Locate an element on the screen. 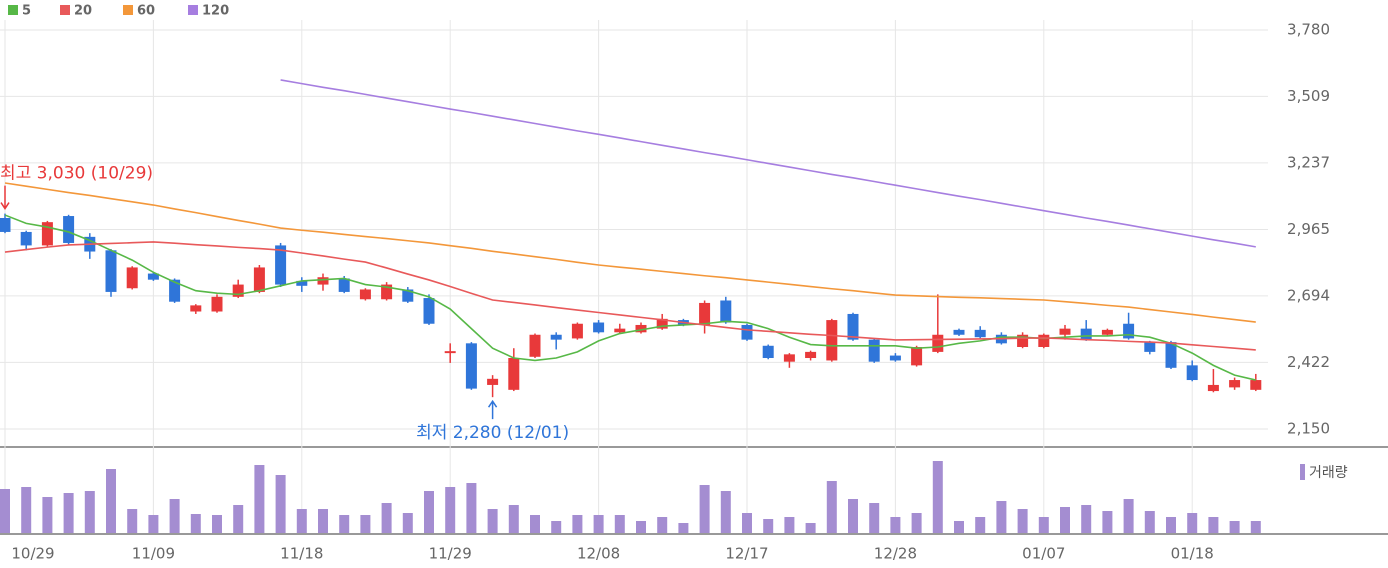 The image size is (1388, 568). x-tick-label: 01/07 is located at coordinates (1043, 554).